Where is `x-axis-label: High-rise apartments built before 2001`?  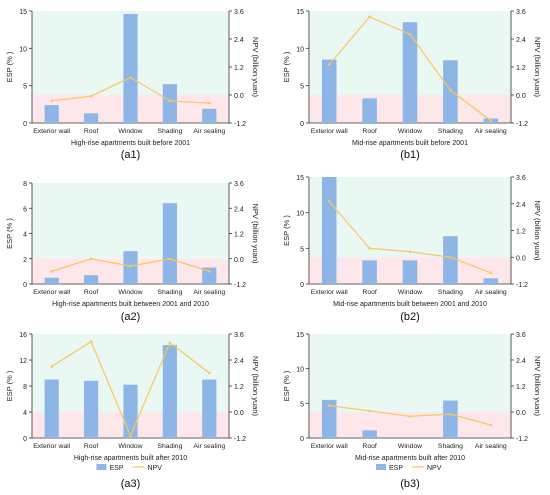
x-axis-label: High-rise apartments built before 2001 is located at coordinates (130, 143).